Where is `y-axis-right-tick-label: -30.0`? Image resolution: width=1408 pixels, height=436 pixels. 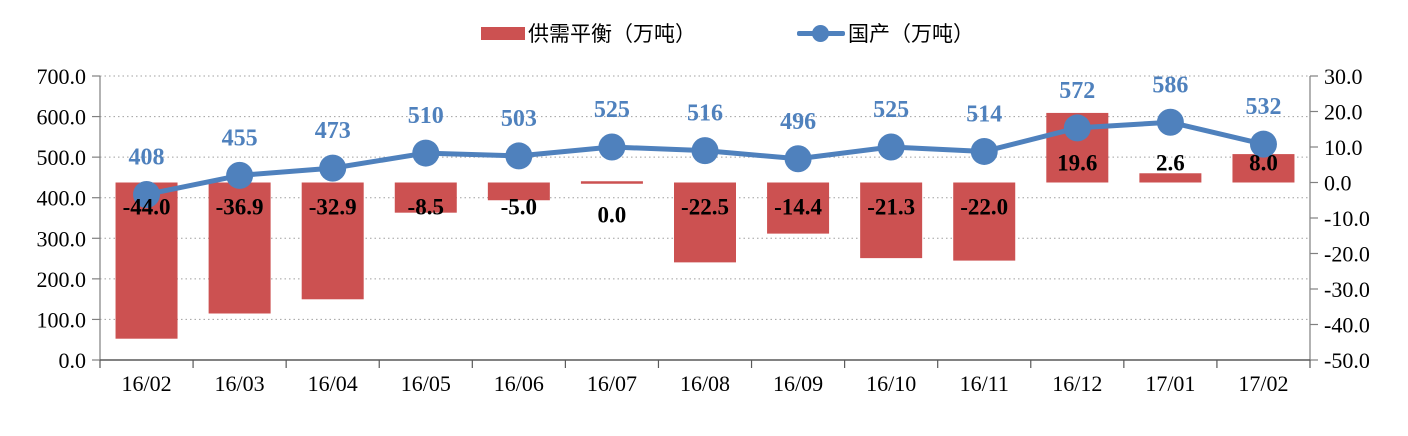 y-axis-right-tick-label: -30.0 is located at coordinates (1347, 289).